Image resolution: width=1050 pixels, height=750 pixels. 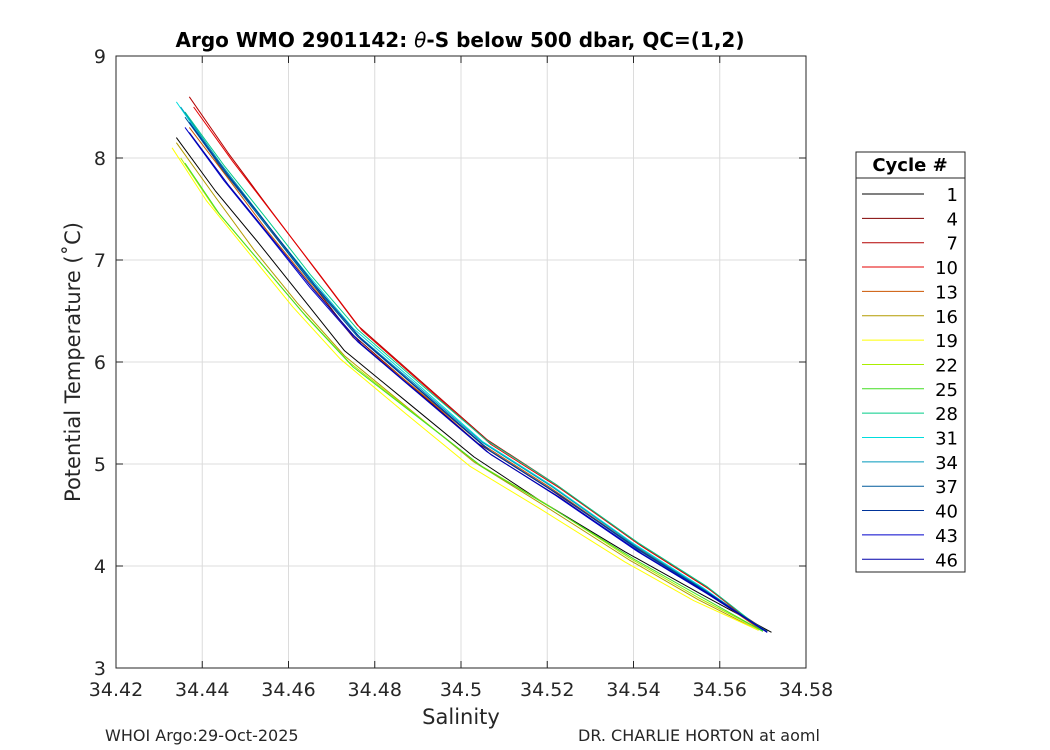 I want to click on x-tick-label: 34.52, so click(x=547, y=690).